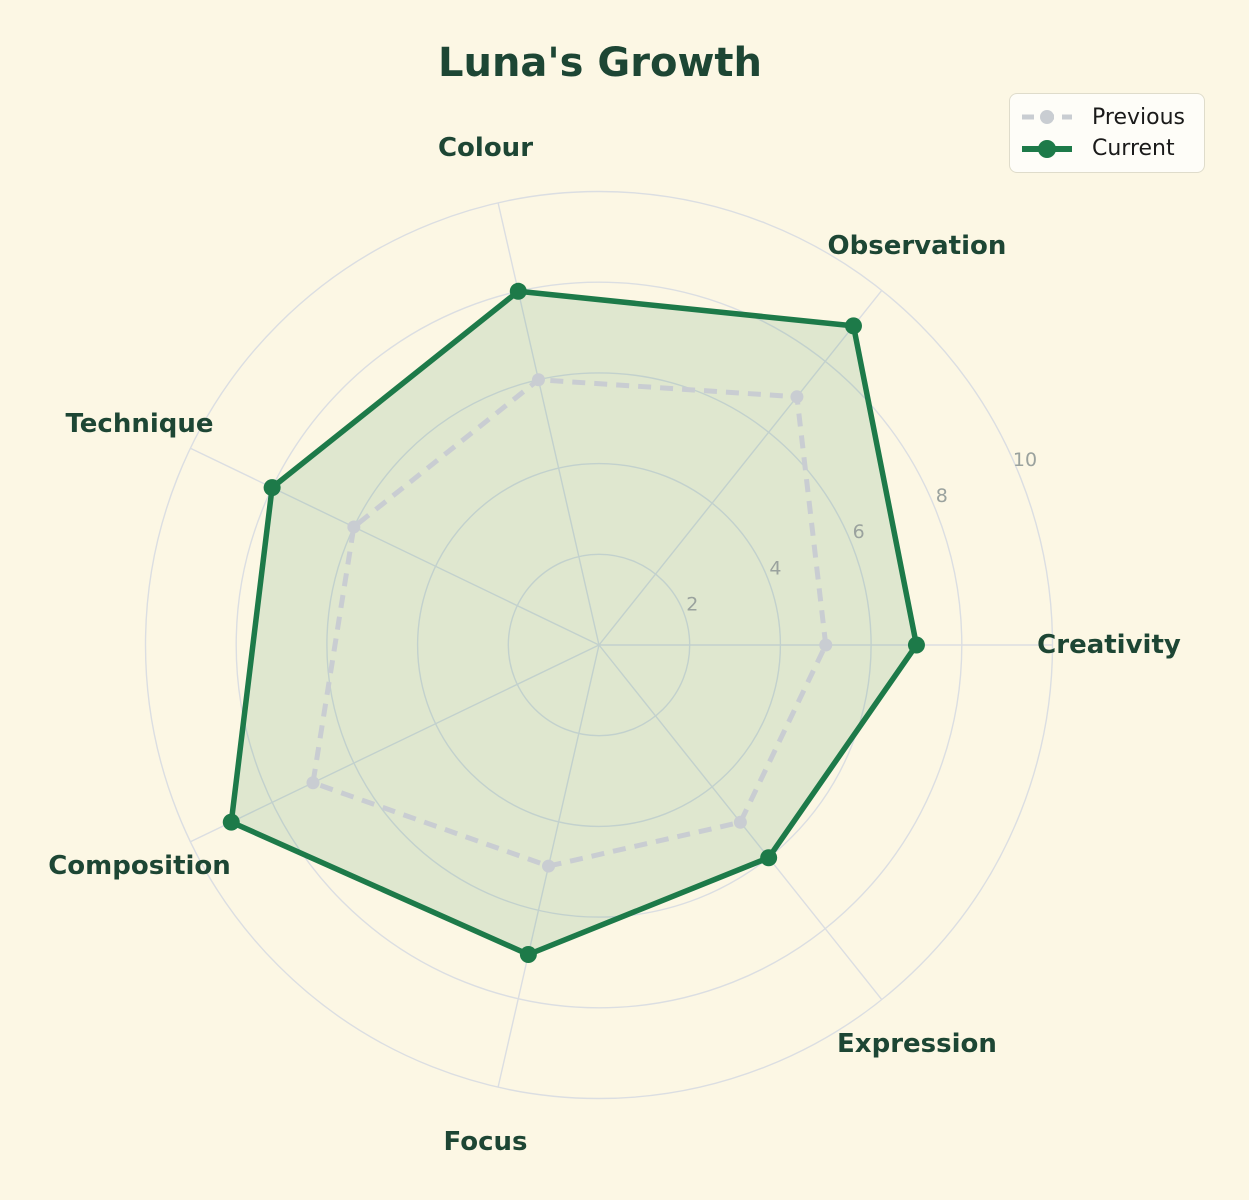 The image size is (1249, 1200). Describe the element at coordinates (139, 866) in the screenshot. I see `axis-label-composition: Composition` at that location.